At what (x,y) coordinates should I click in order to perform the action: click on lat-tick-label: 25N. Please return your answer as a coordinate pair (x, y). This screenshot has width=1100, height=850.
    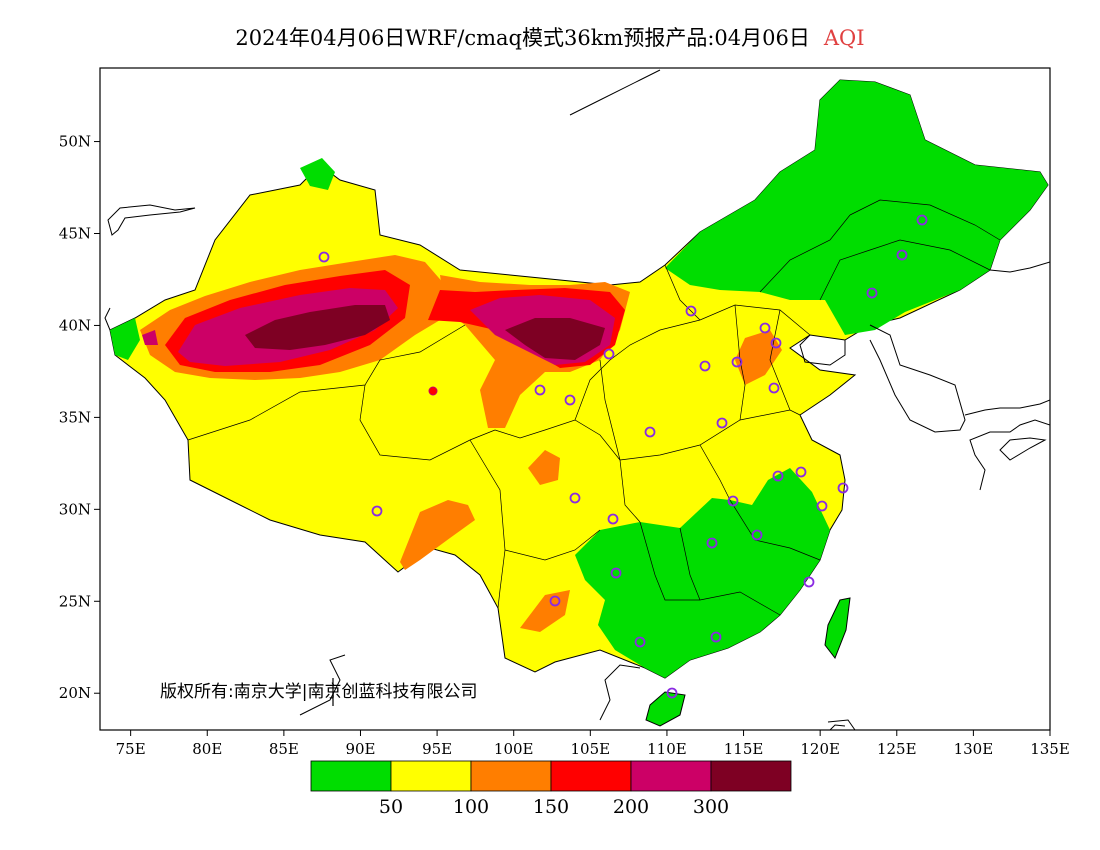
    Looking at the image, I should click on (75, 601).